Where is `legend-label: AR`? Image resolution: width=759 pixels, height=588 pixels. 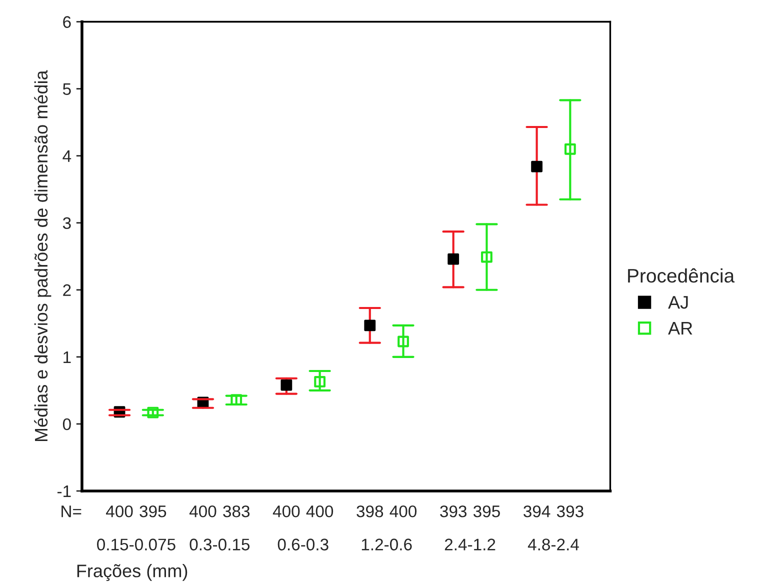
legend-label: AR is located at coordinates (680, 328).